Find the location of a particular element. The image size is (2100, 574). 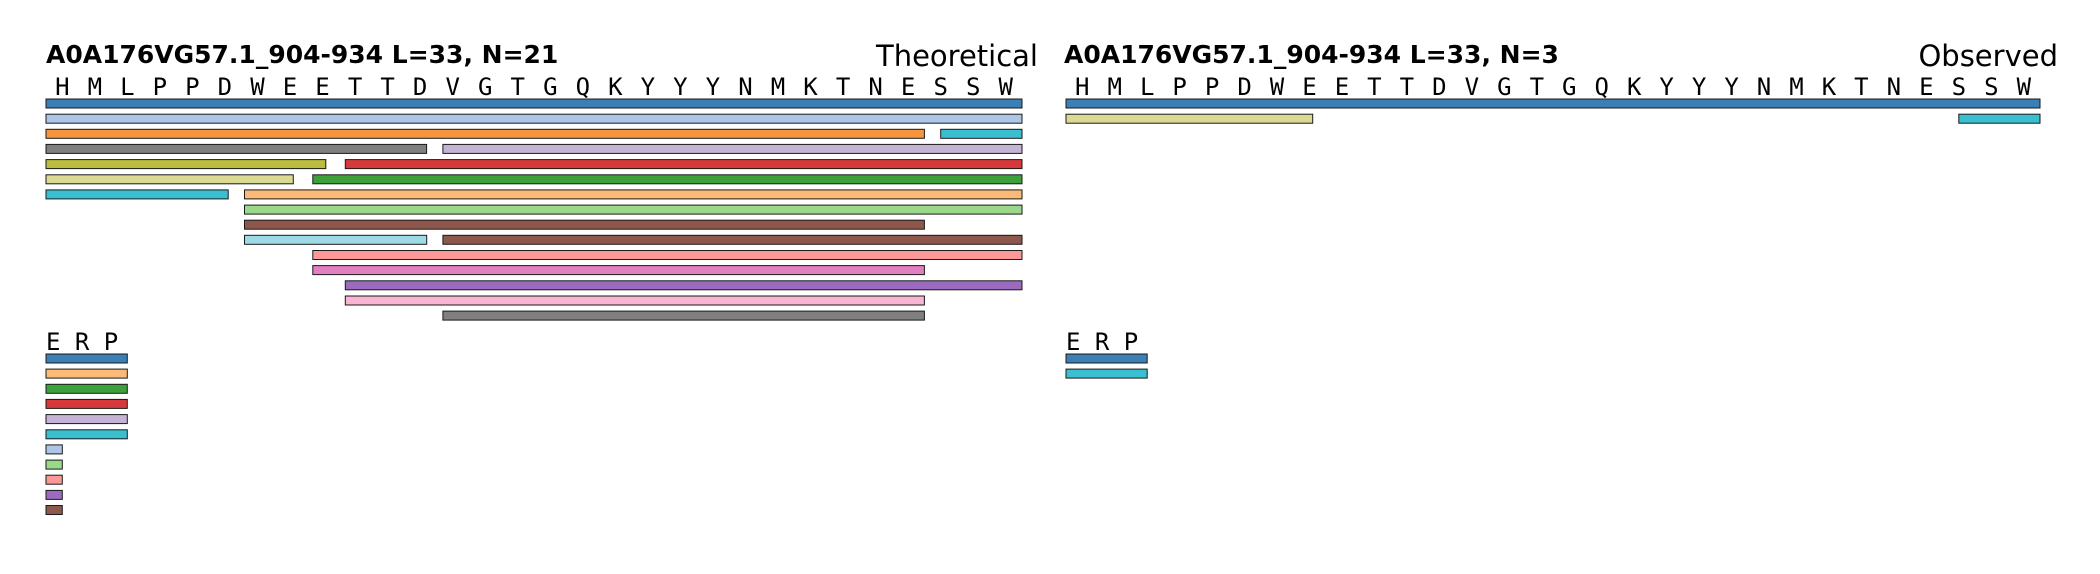

observed-panel-title: A0A176VG57.1_904-934 L=33, N=3 is located at coordinates (1311, 54).